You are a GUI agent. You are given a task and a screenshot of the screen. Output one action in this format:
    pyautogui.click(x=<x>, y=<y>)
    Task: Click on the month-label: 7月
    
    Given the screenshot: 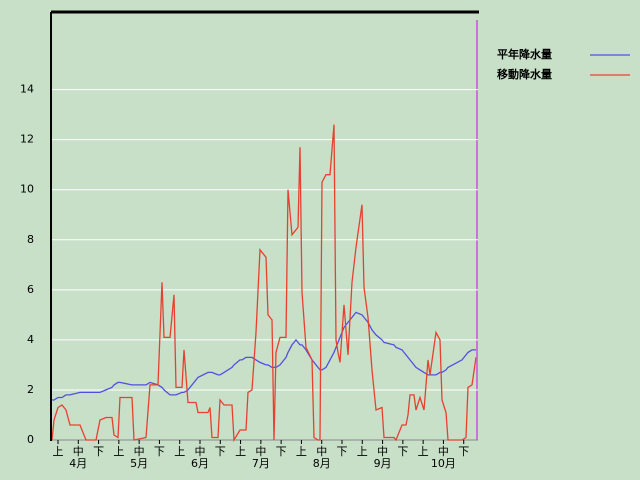 What is the action you would take?
    pyautogui.click(x=261, y=463)
    